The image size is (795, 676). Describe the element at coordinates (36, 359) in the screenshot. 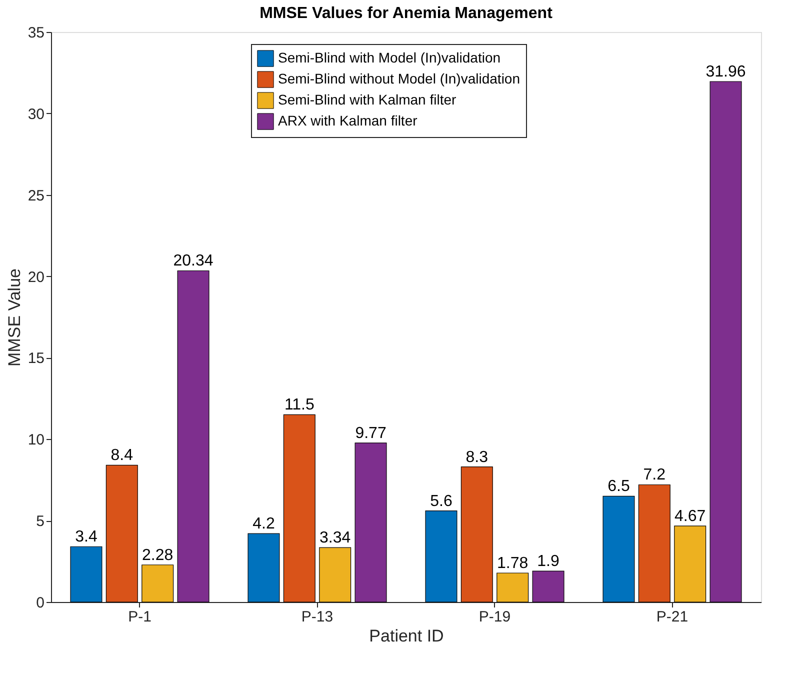

I see `y-tick-label: 15` at that location.